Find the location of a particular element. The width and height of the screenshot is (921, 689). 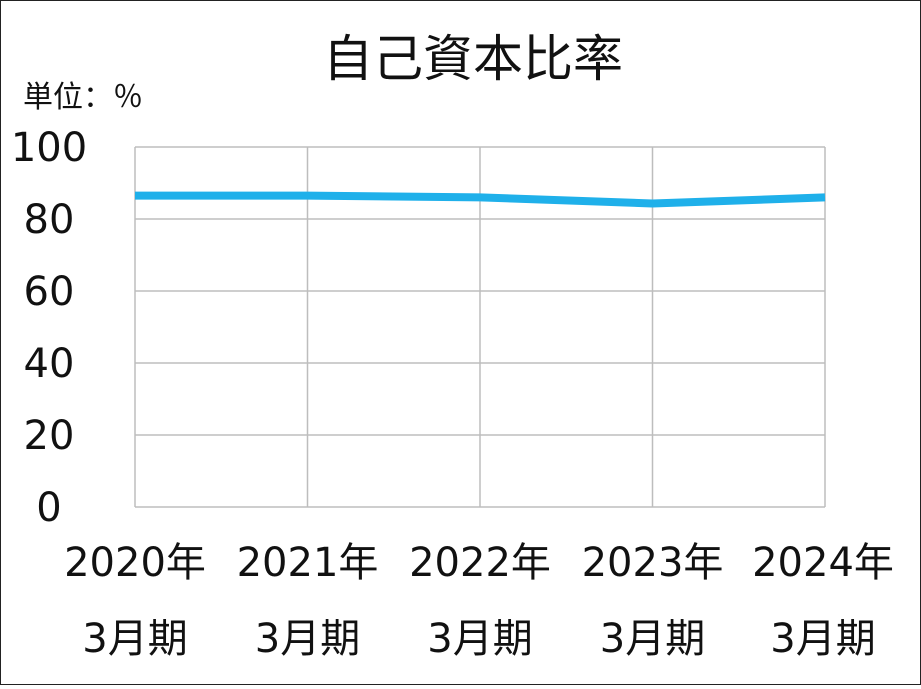

unit-label: 単位：％ is located at coordinates (83, 97).